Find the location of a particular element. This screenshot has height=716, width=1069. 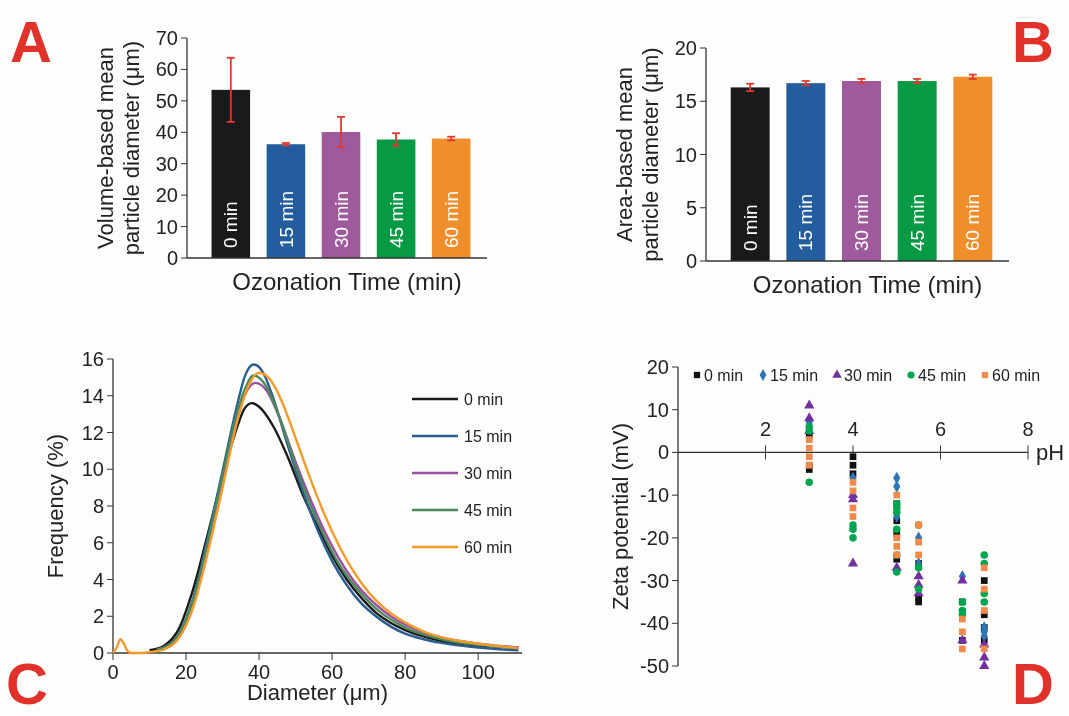

y-axis-title: Volume-based mean particle diameter (μm) is located at coordinates (118, 148).